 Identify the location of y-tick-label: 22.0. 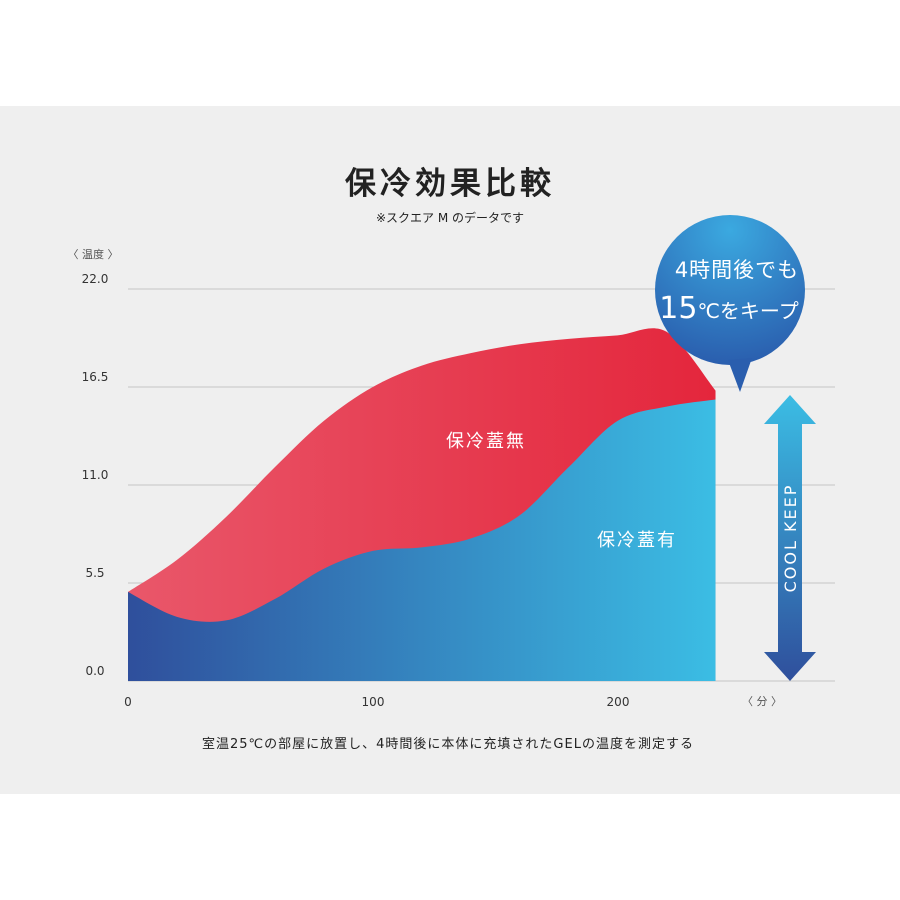
(95, 279).